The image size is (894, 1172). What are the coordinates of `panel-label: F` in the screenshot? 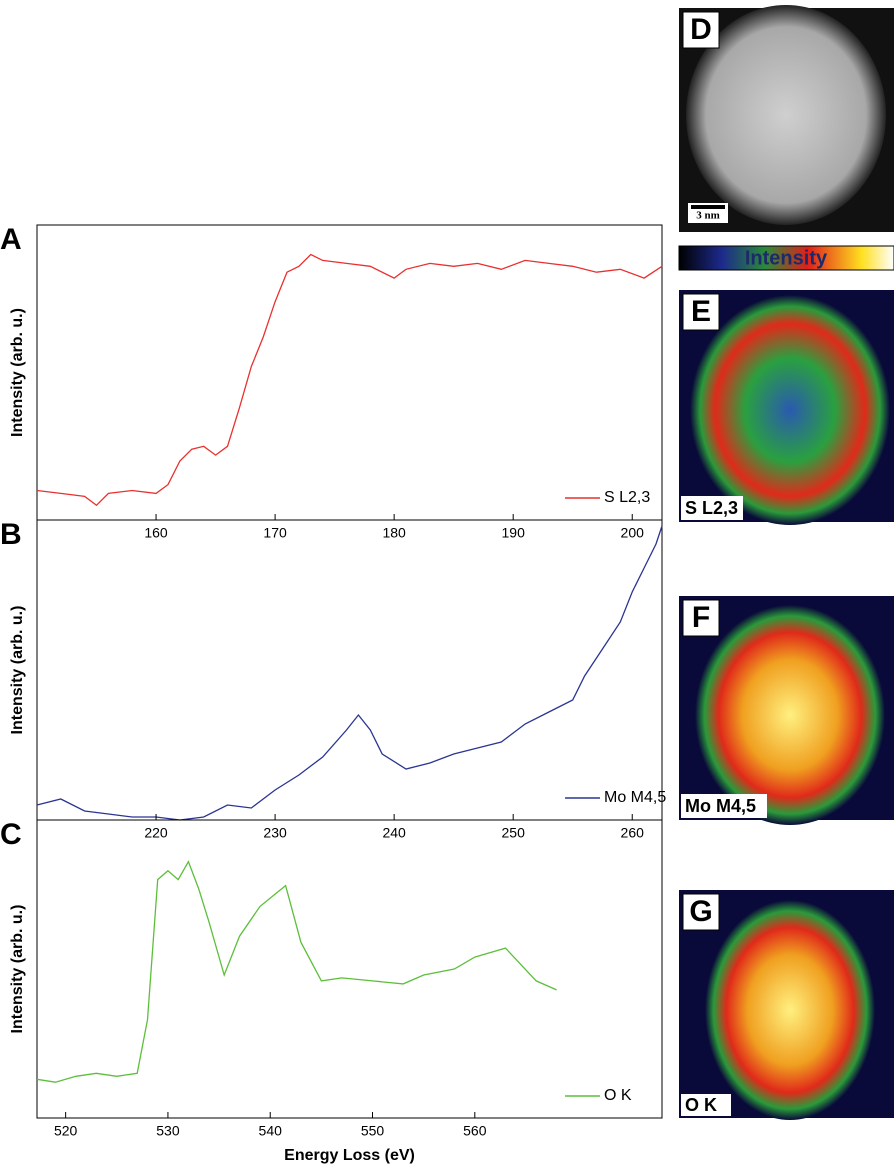 It's located at (701, 617).